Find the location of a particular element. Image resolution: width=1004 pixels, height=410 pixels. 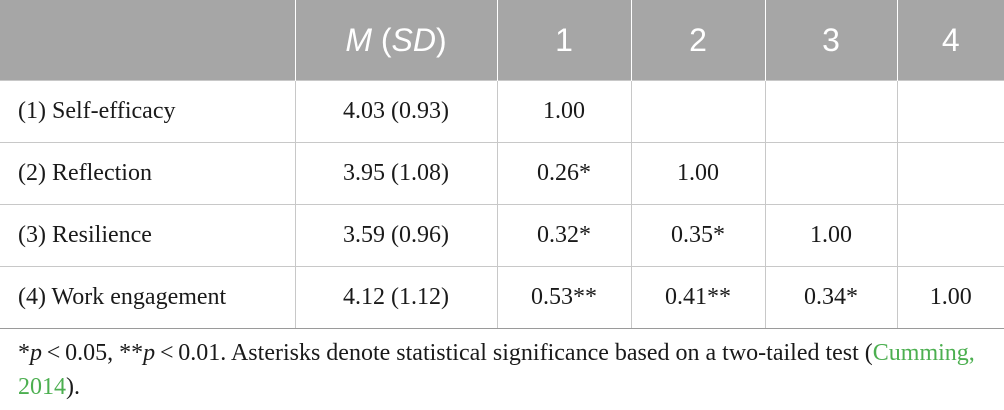

header-col-2: 2 is located at coordinates (698, 40).